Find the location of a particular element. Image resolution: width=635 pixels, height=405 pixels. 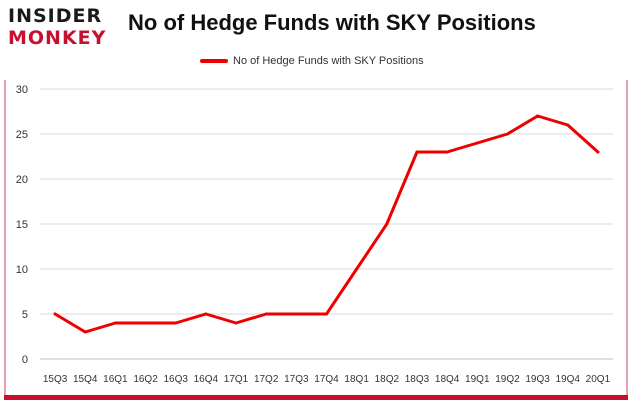

frame-bottom-border is located at coordinates (316, 397).